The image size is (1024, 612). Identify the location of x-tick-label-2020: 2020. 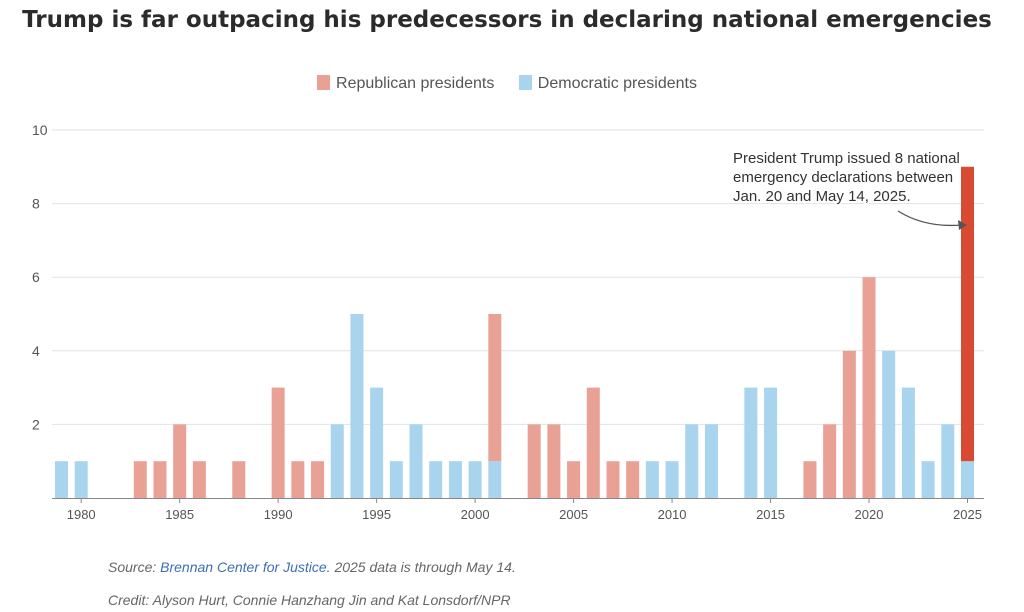
(869, 514).